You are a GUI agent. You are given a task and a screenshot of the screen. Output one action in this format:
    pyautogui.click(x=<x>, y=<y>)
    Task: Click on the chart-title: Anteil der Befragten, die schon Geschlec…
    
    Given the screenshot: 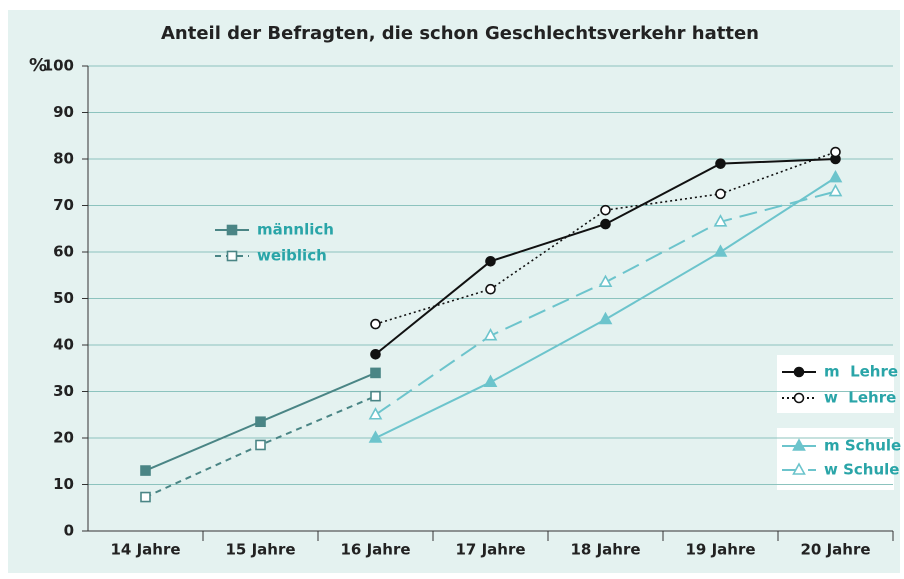 What is the action you would take?
    pyautogui.click(x=460, y=33)
    